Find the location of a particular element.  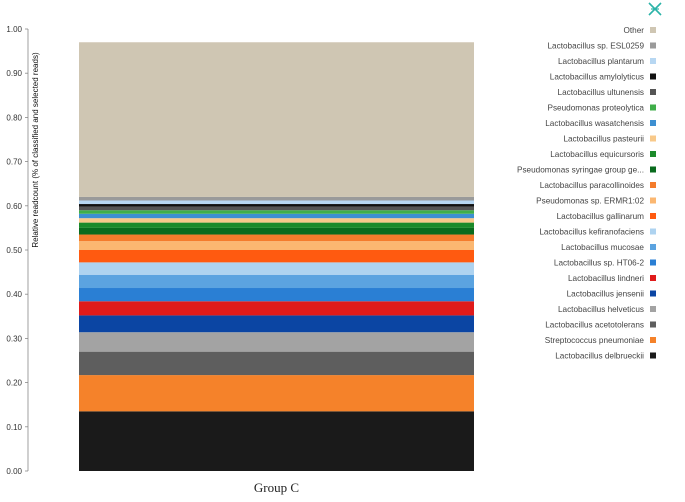

x-category-label: Group C is located at coordinates (276, 487).